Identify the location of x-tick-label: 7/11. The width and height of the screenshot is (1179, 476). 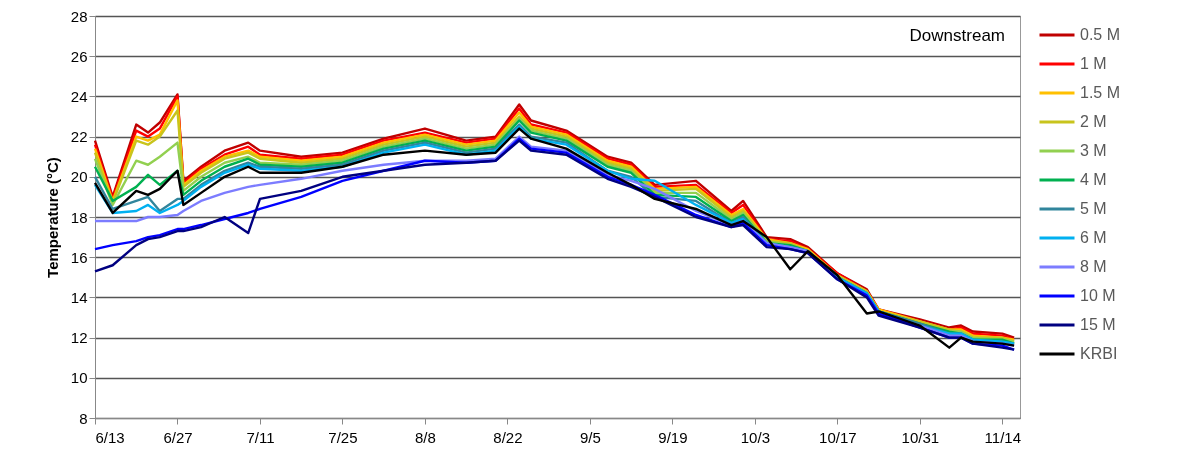
(260, 437).